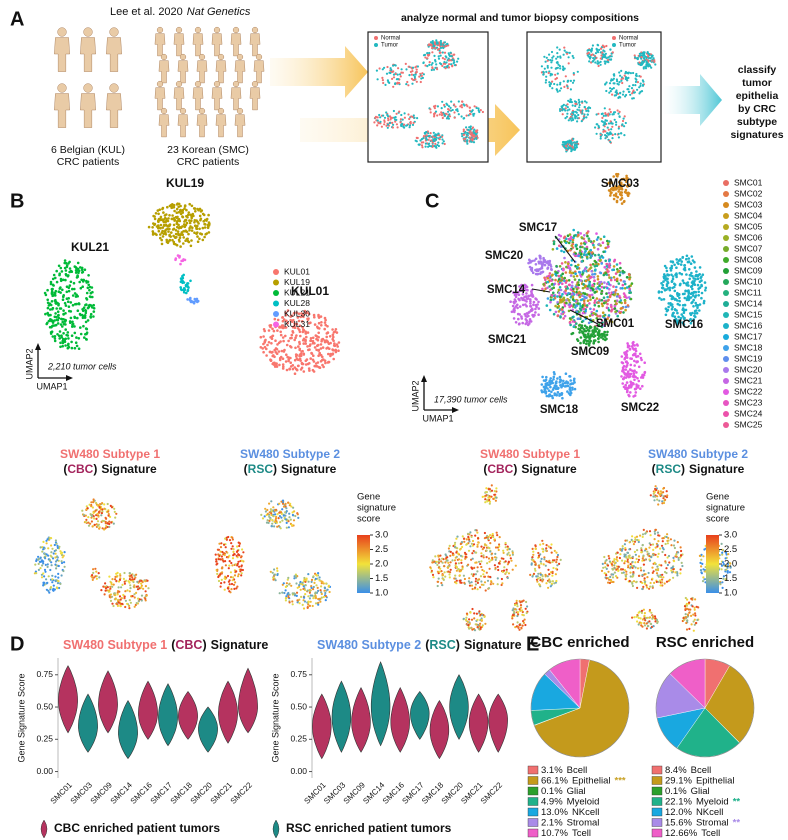  Describe the element at coordinates (290, 454) in the screenshot. I see `signature-part: SW480 Subtype 2` at that location.